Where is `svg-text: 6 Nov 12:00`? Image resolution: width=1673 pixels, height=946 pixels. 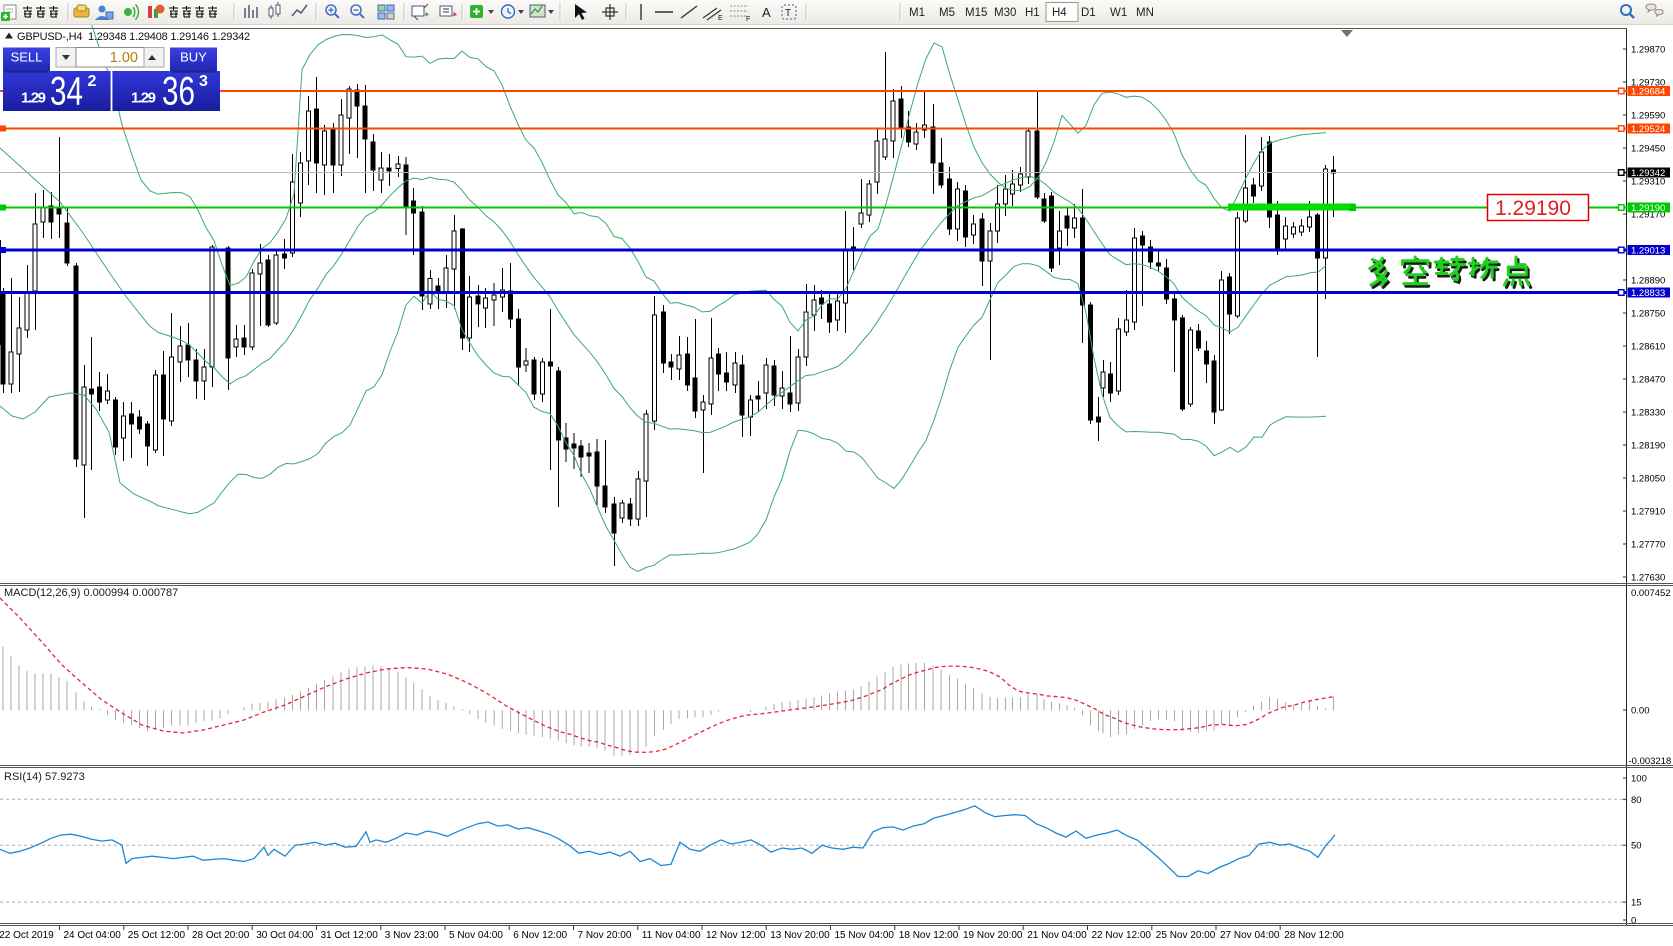 svg-text: 6 Nov 12:00 is located at coordinates (540, 935).